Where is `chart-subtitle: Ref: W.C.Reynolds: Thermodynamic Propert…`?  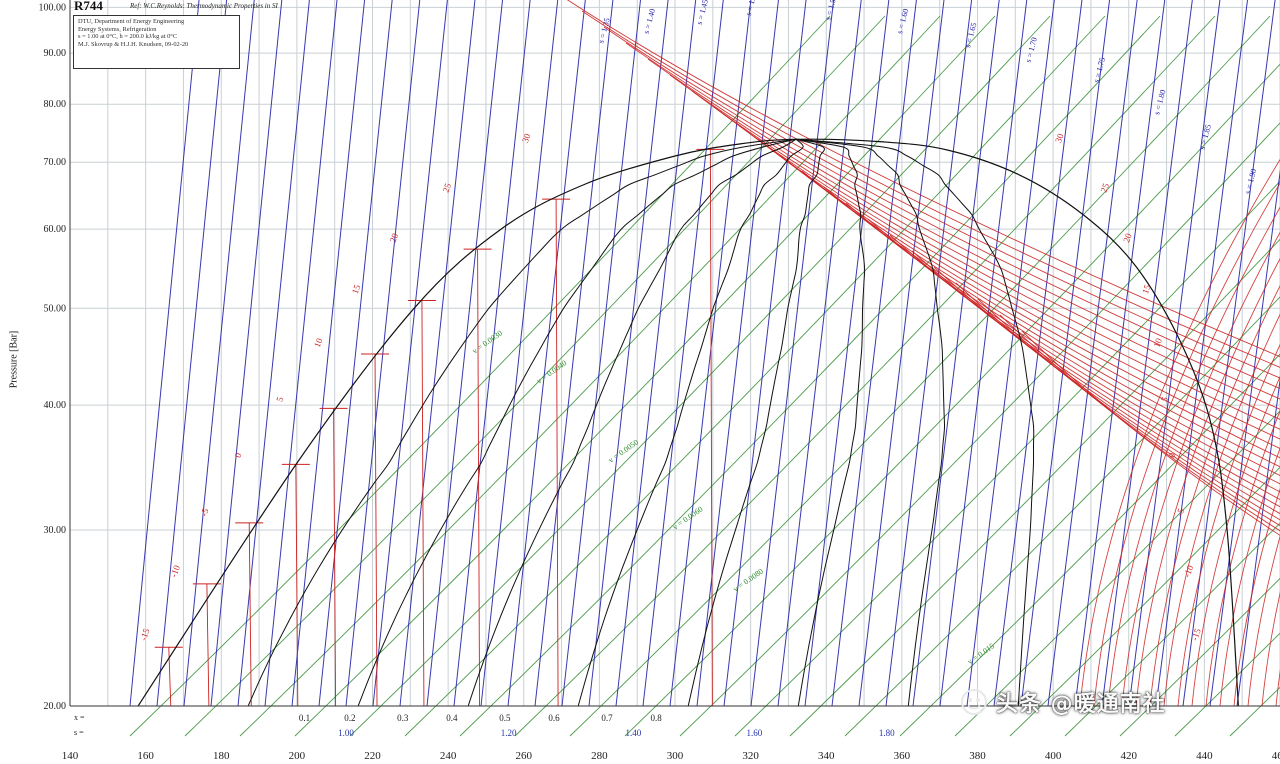 chart-subtitle: Ref: W.C.Reynolds: Thermodynamic Propert… is located at coordinates (204, 6).